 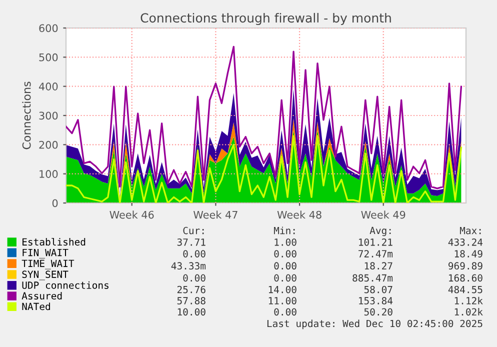 What do you see at coordinates (375, 254) in the screenshot?
I see `text: 72.47m` at bounding box center [375, 254].